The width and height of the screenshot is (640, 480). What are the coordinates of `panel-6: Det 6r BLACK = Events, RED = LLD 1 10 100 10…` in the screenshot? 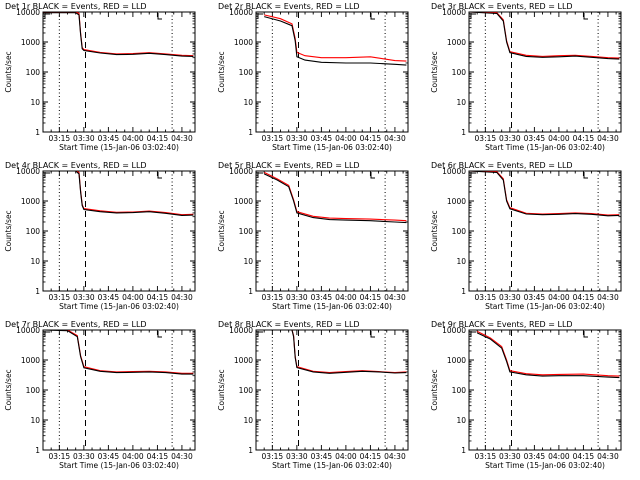 It's located at (526, 236).